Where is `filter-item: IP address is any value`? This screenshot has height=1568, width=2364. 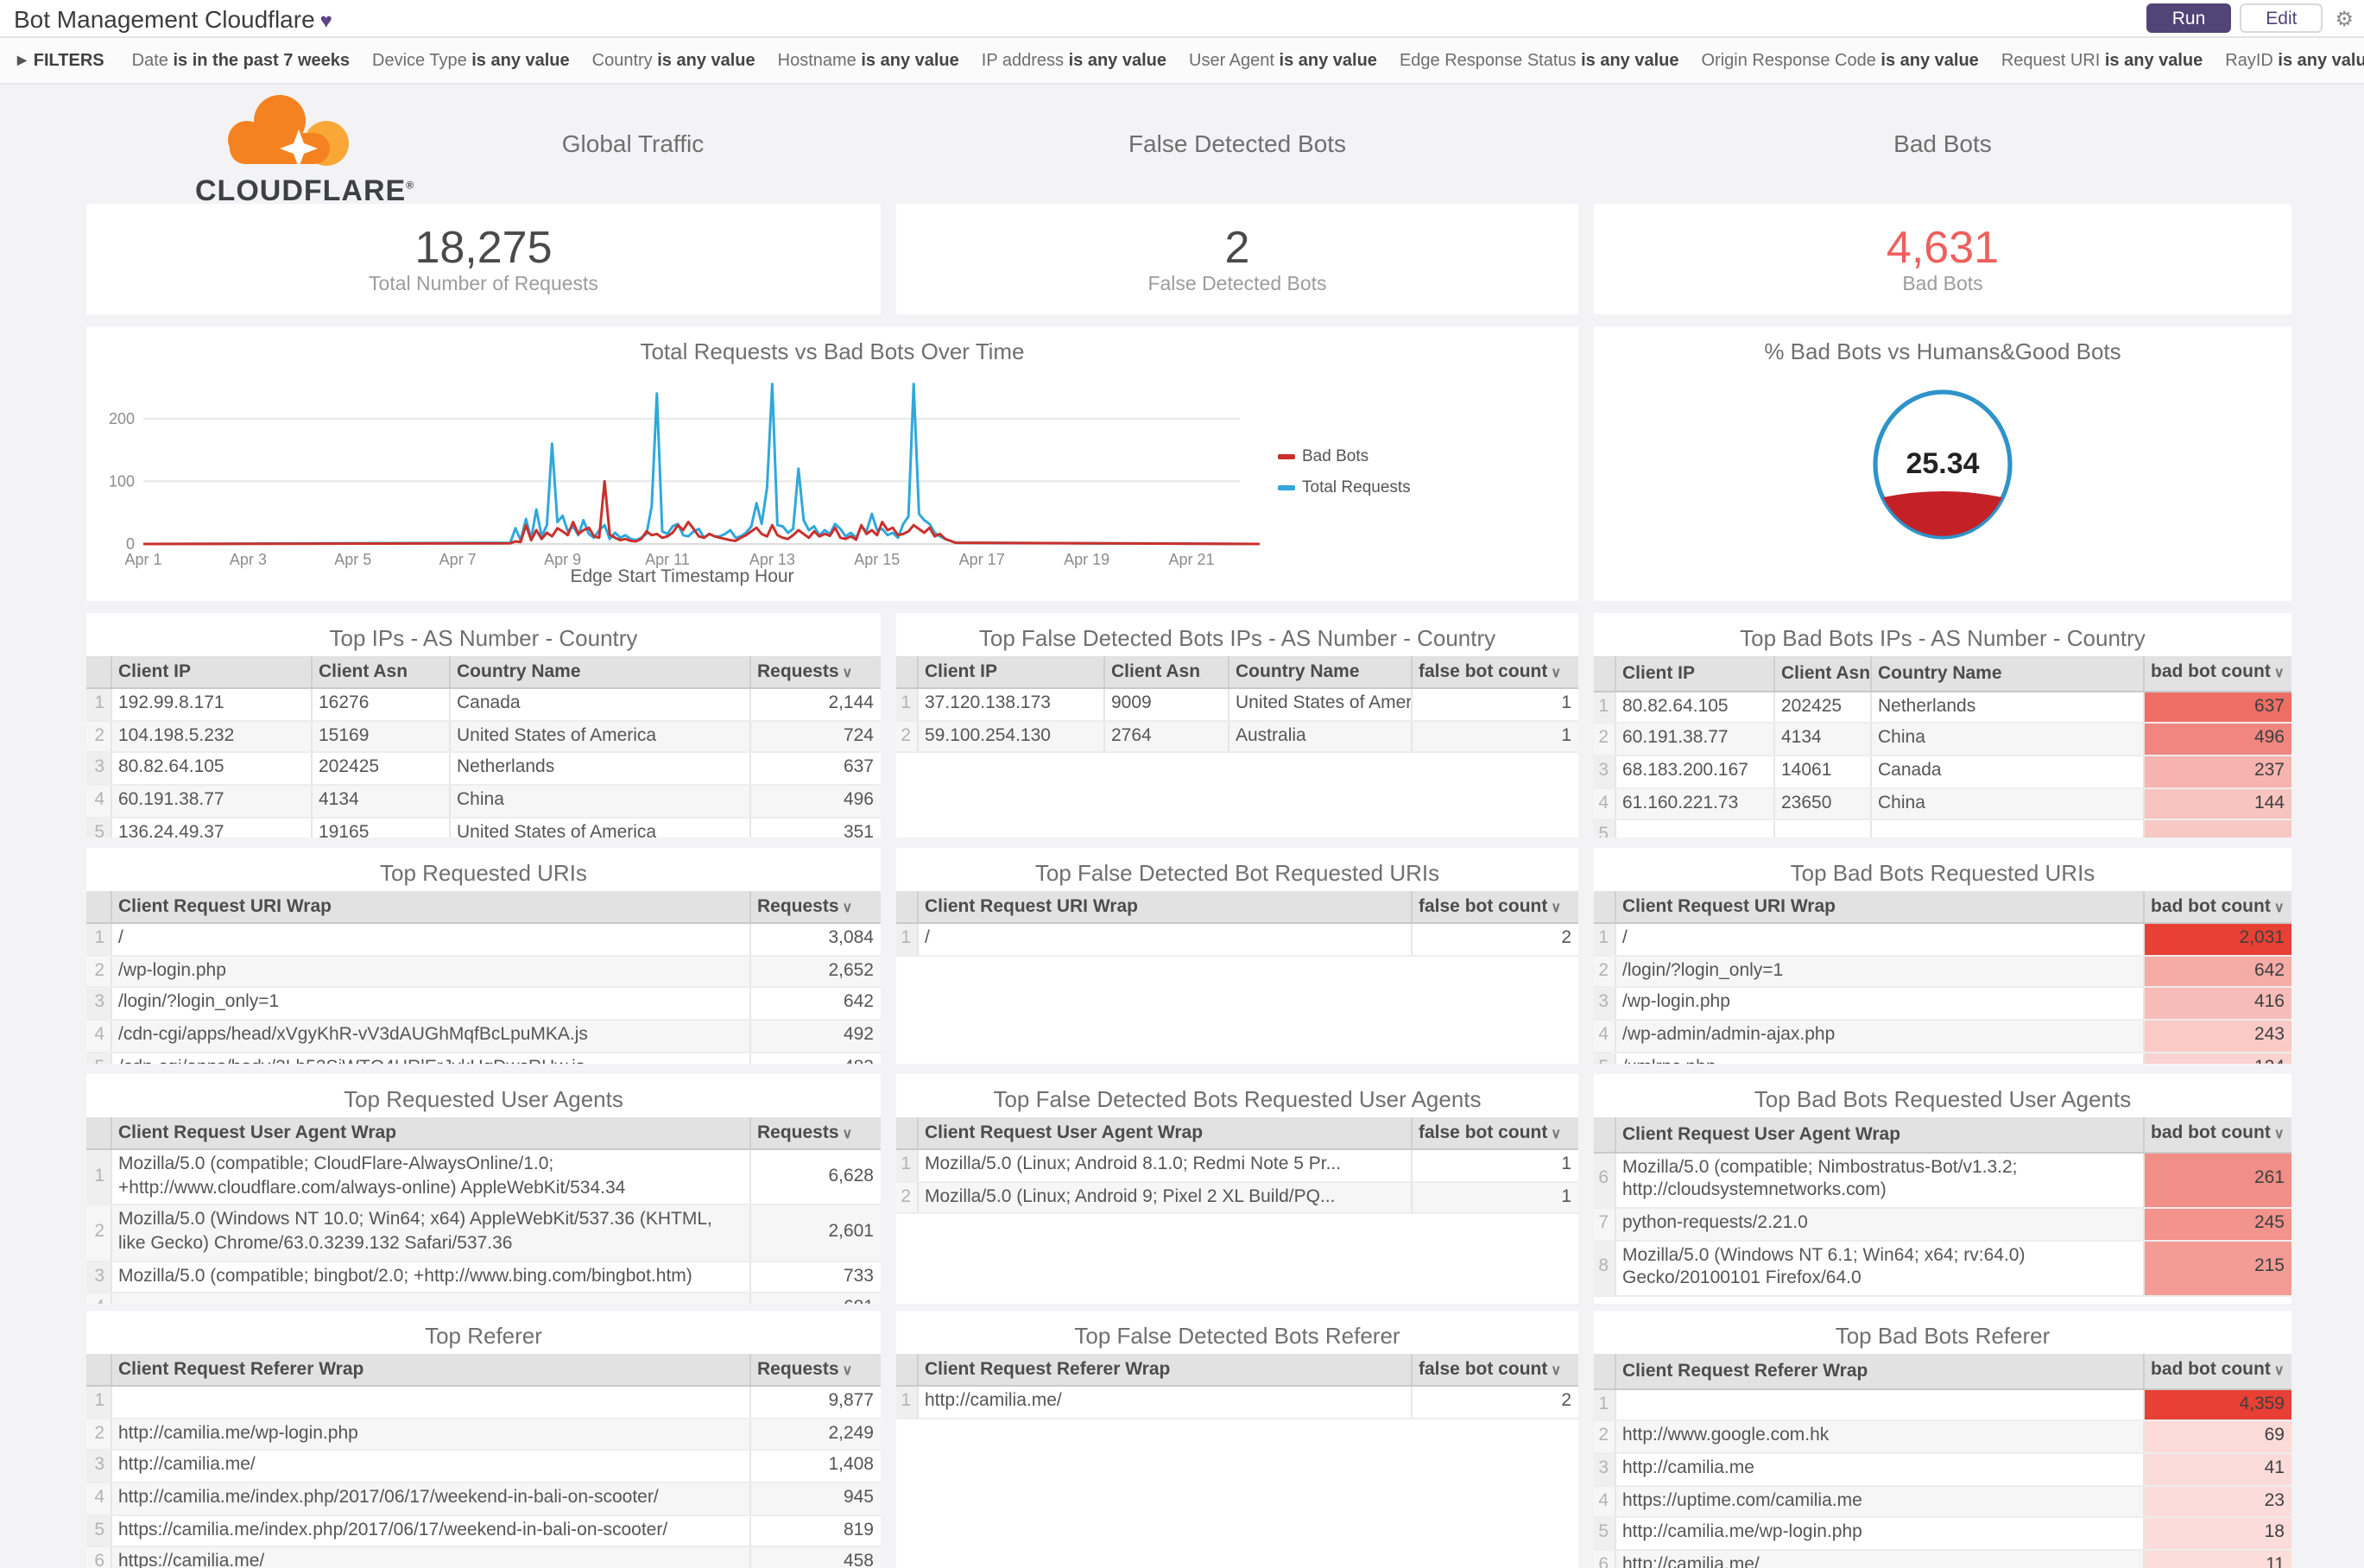 filter-item: IP address is any value is located at coordinates (1073, 60).